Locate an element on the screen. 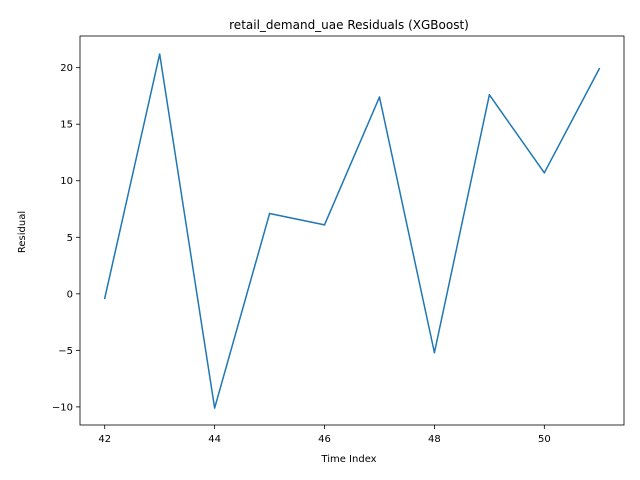 This screenshot has height=480, width=640. y-tick-label: 5 is located at coordinates (70, 238).